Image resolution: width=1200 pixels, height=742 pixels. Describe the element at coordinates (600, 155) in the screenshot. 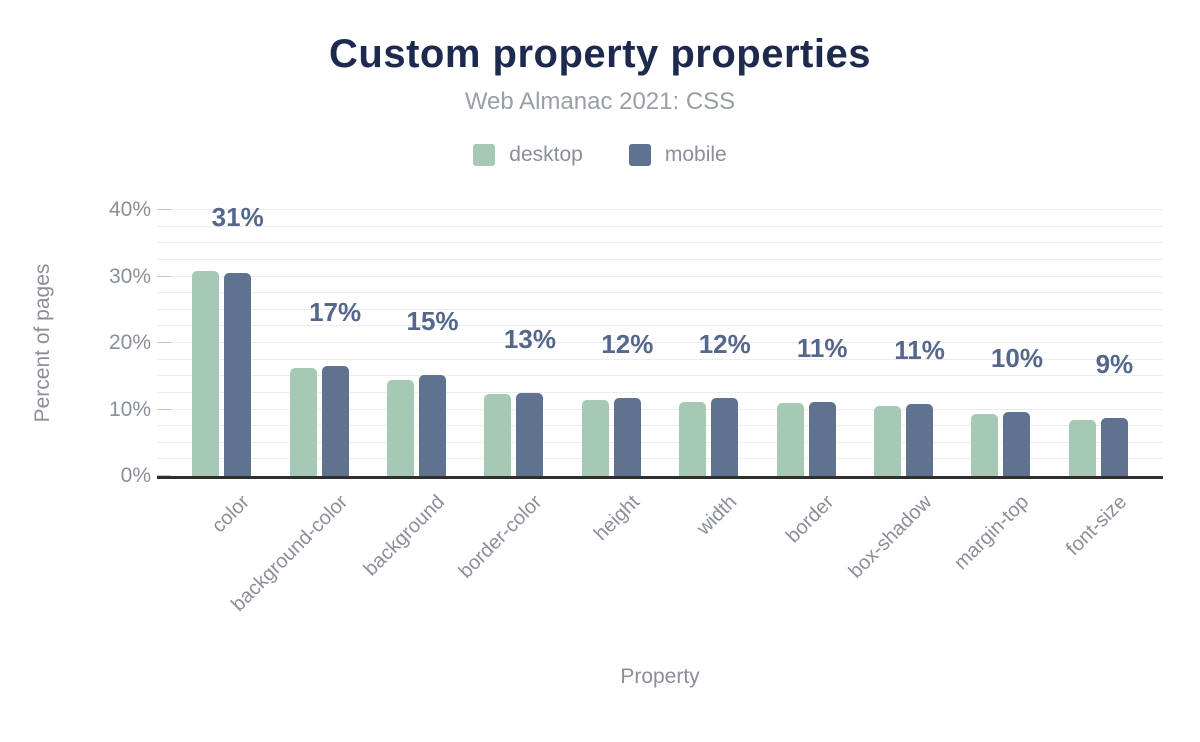

I see `legend: desktop mobile` at that location.